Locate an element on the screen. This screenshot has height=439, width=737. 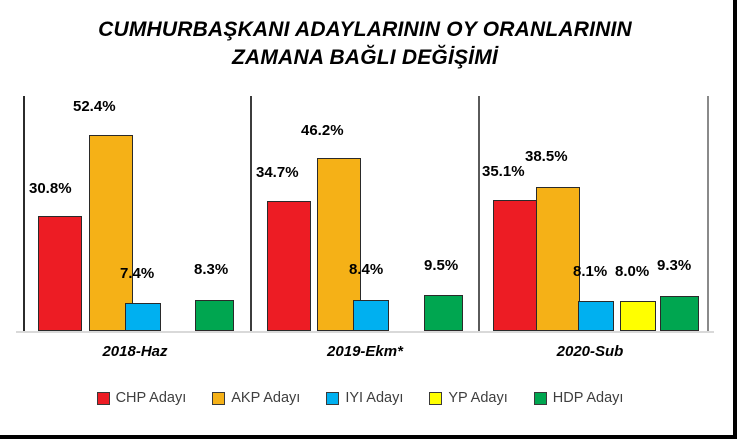
category-label-2018-Haz: 2018-Haz is located at coordinates (135, 351).